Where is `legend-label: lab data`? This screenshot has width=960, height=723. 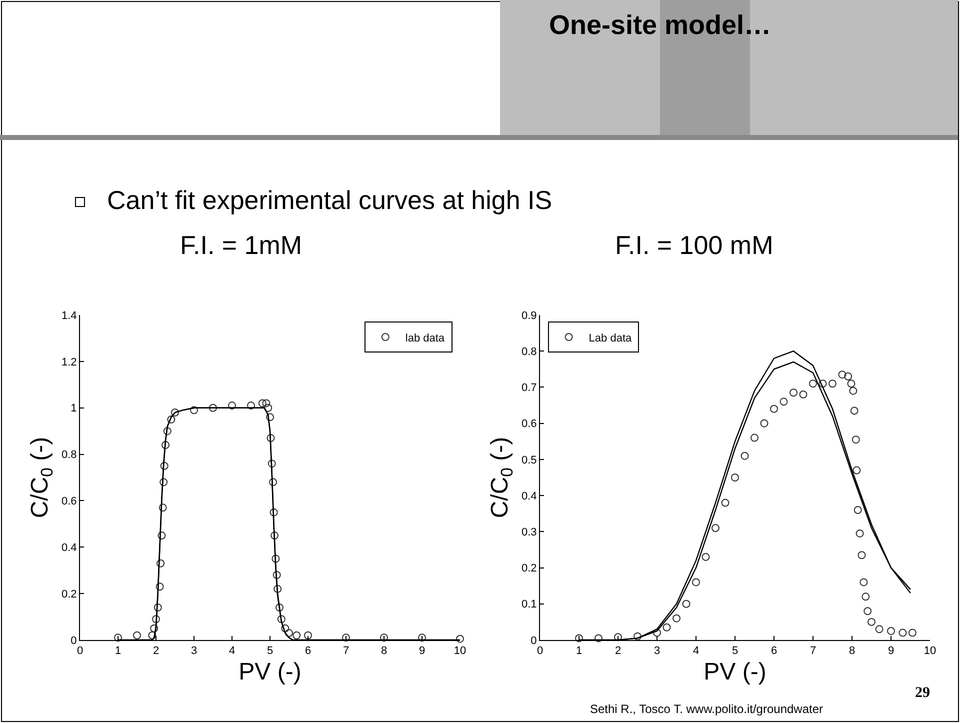 legend-label: lab data is located at coordinates (425, 338).